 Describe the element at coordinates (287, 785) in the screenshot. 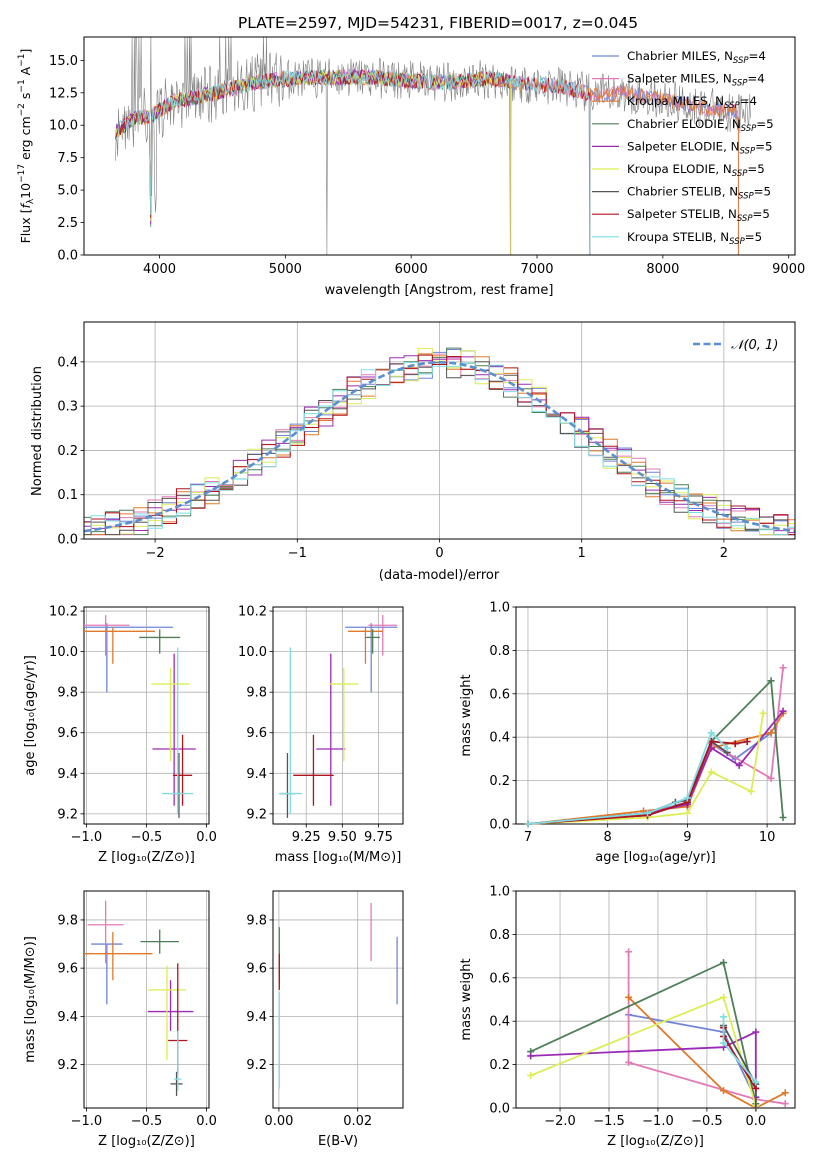

I see `errorbar-chabrier-stelib` at that location.